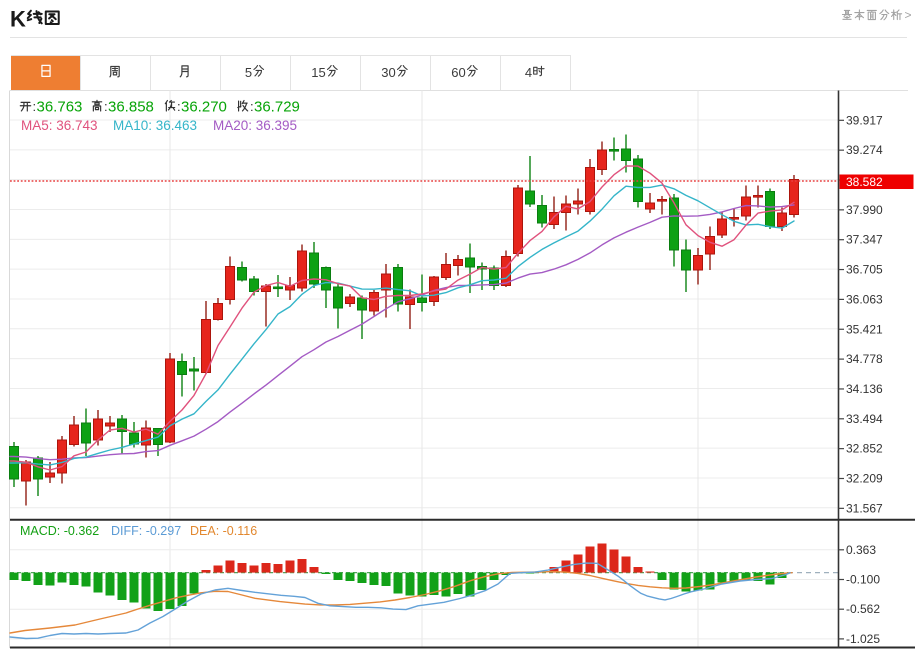 Image resolution: width=915 pixels, height=651 pixels. What do you see at coordinates (863, 639) in the screenshot?
I see `svg-text: -1.025` at bounding box center [863, 639].